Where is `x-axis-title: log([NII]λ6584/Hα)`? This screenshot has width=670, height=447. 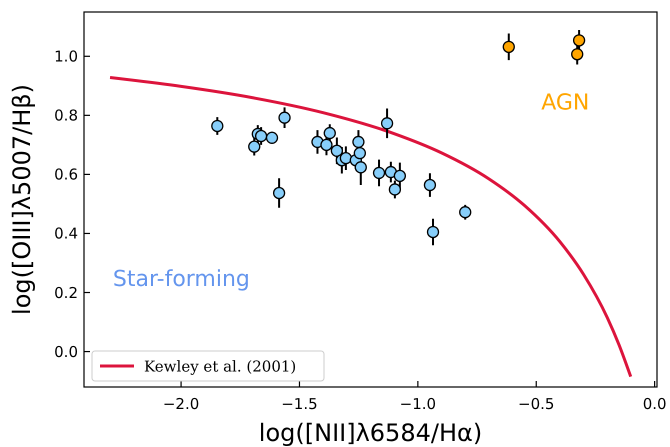 x-axis-title: log([NII]λ6584/Hα) is located at coordinates (370, 433).